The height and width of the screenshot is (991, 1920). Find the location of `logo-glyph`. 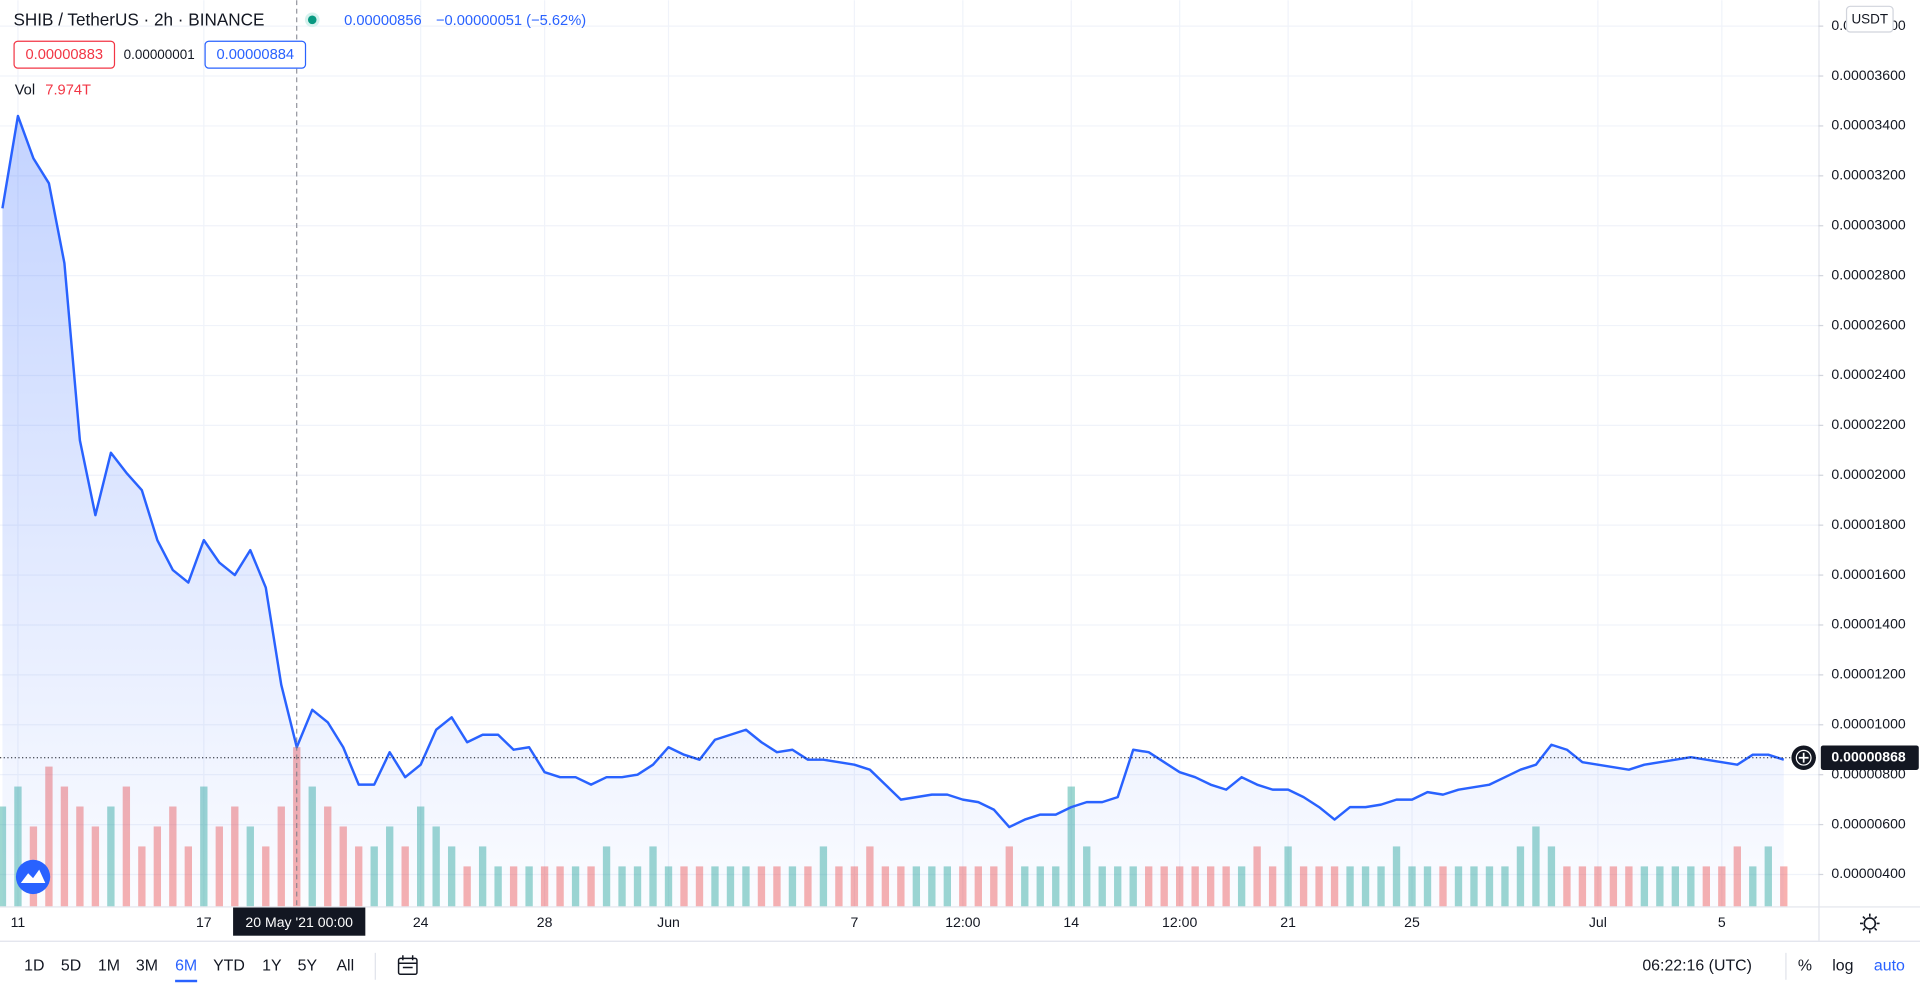

logo-glyph is located at coordinates (33, 876).